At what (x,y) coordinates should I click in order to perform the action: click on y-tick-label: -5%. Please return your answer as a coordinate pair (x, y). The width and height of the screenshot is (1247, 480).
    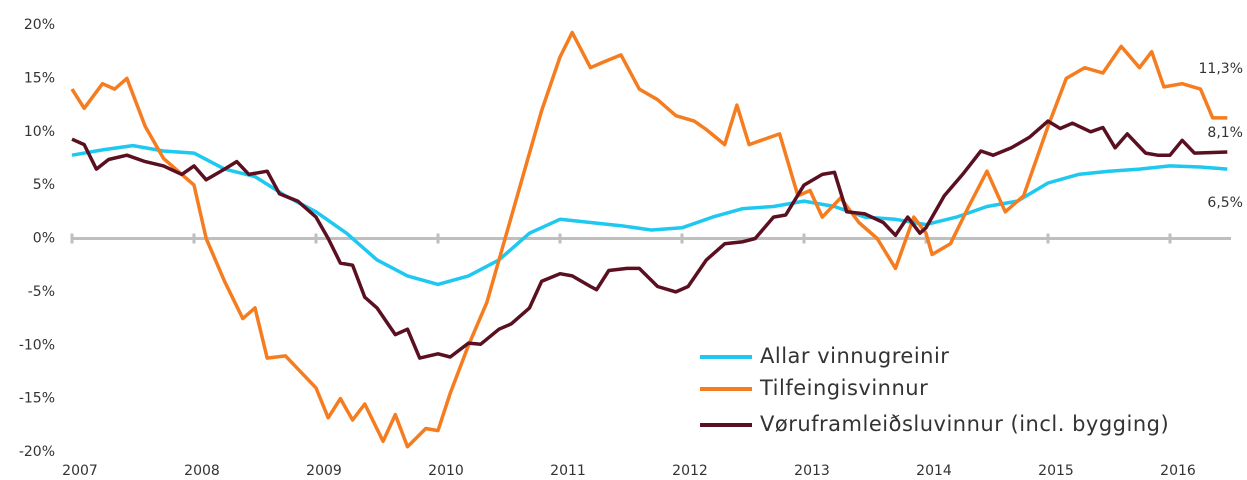
    Looking at the image, I should click on (41, 292).